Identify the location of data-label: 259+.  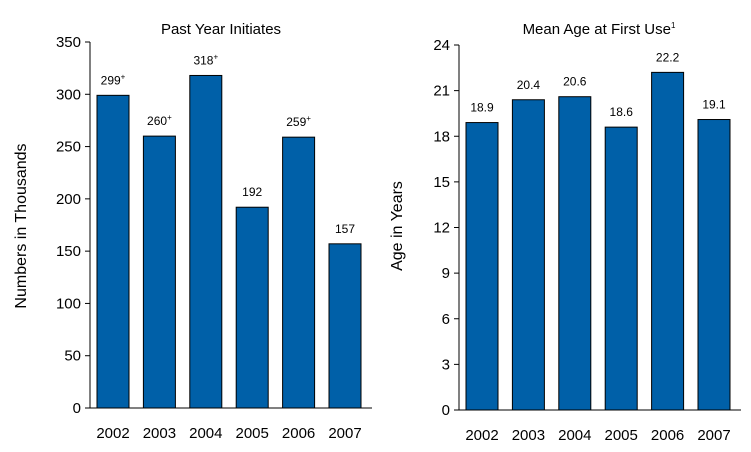
(298, 121).